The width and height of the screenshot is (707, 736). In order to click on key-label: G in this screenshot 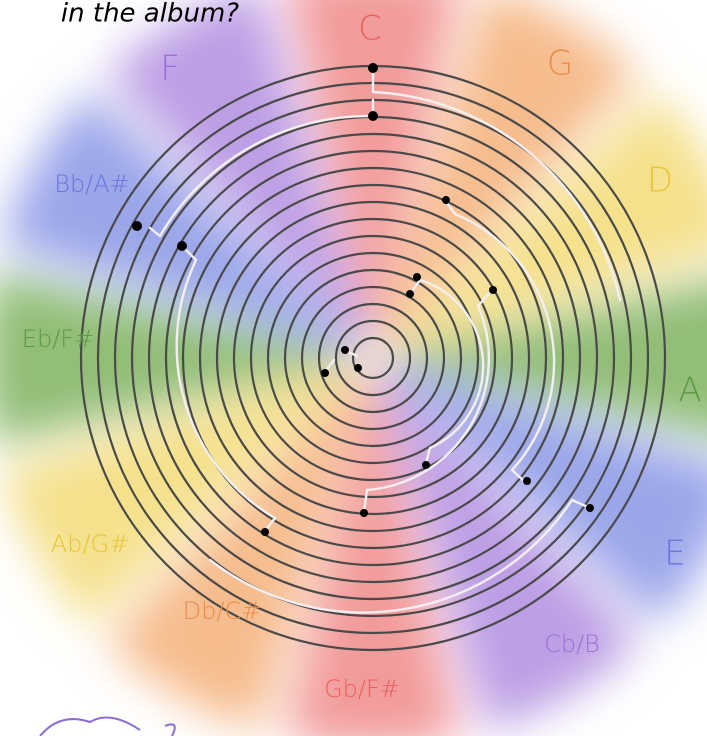, I will do `click(560, 64)`.